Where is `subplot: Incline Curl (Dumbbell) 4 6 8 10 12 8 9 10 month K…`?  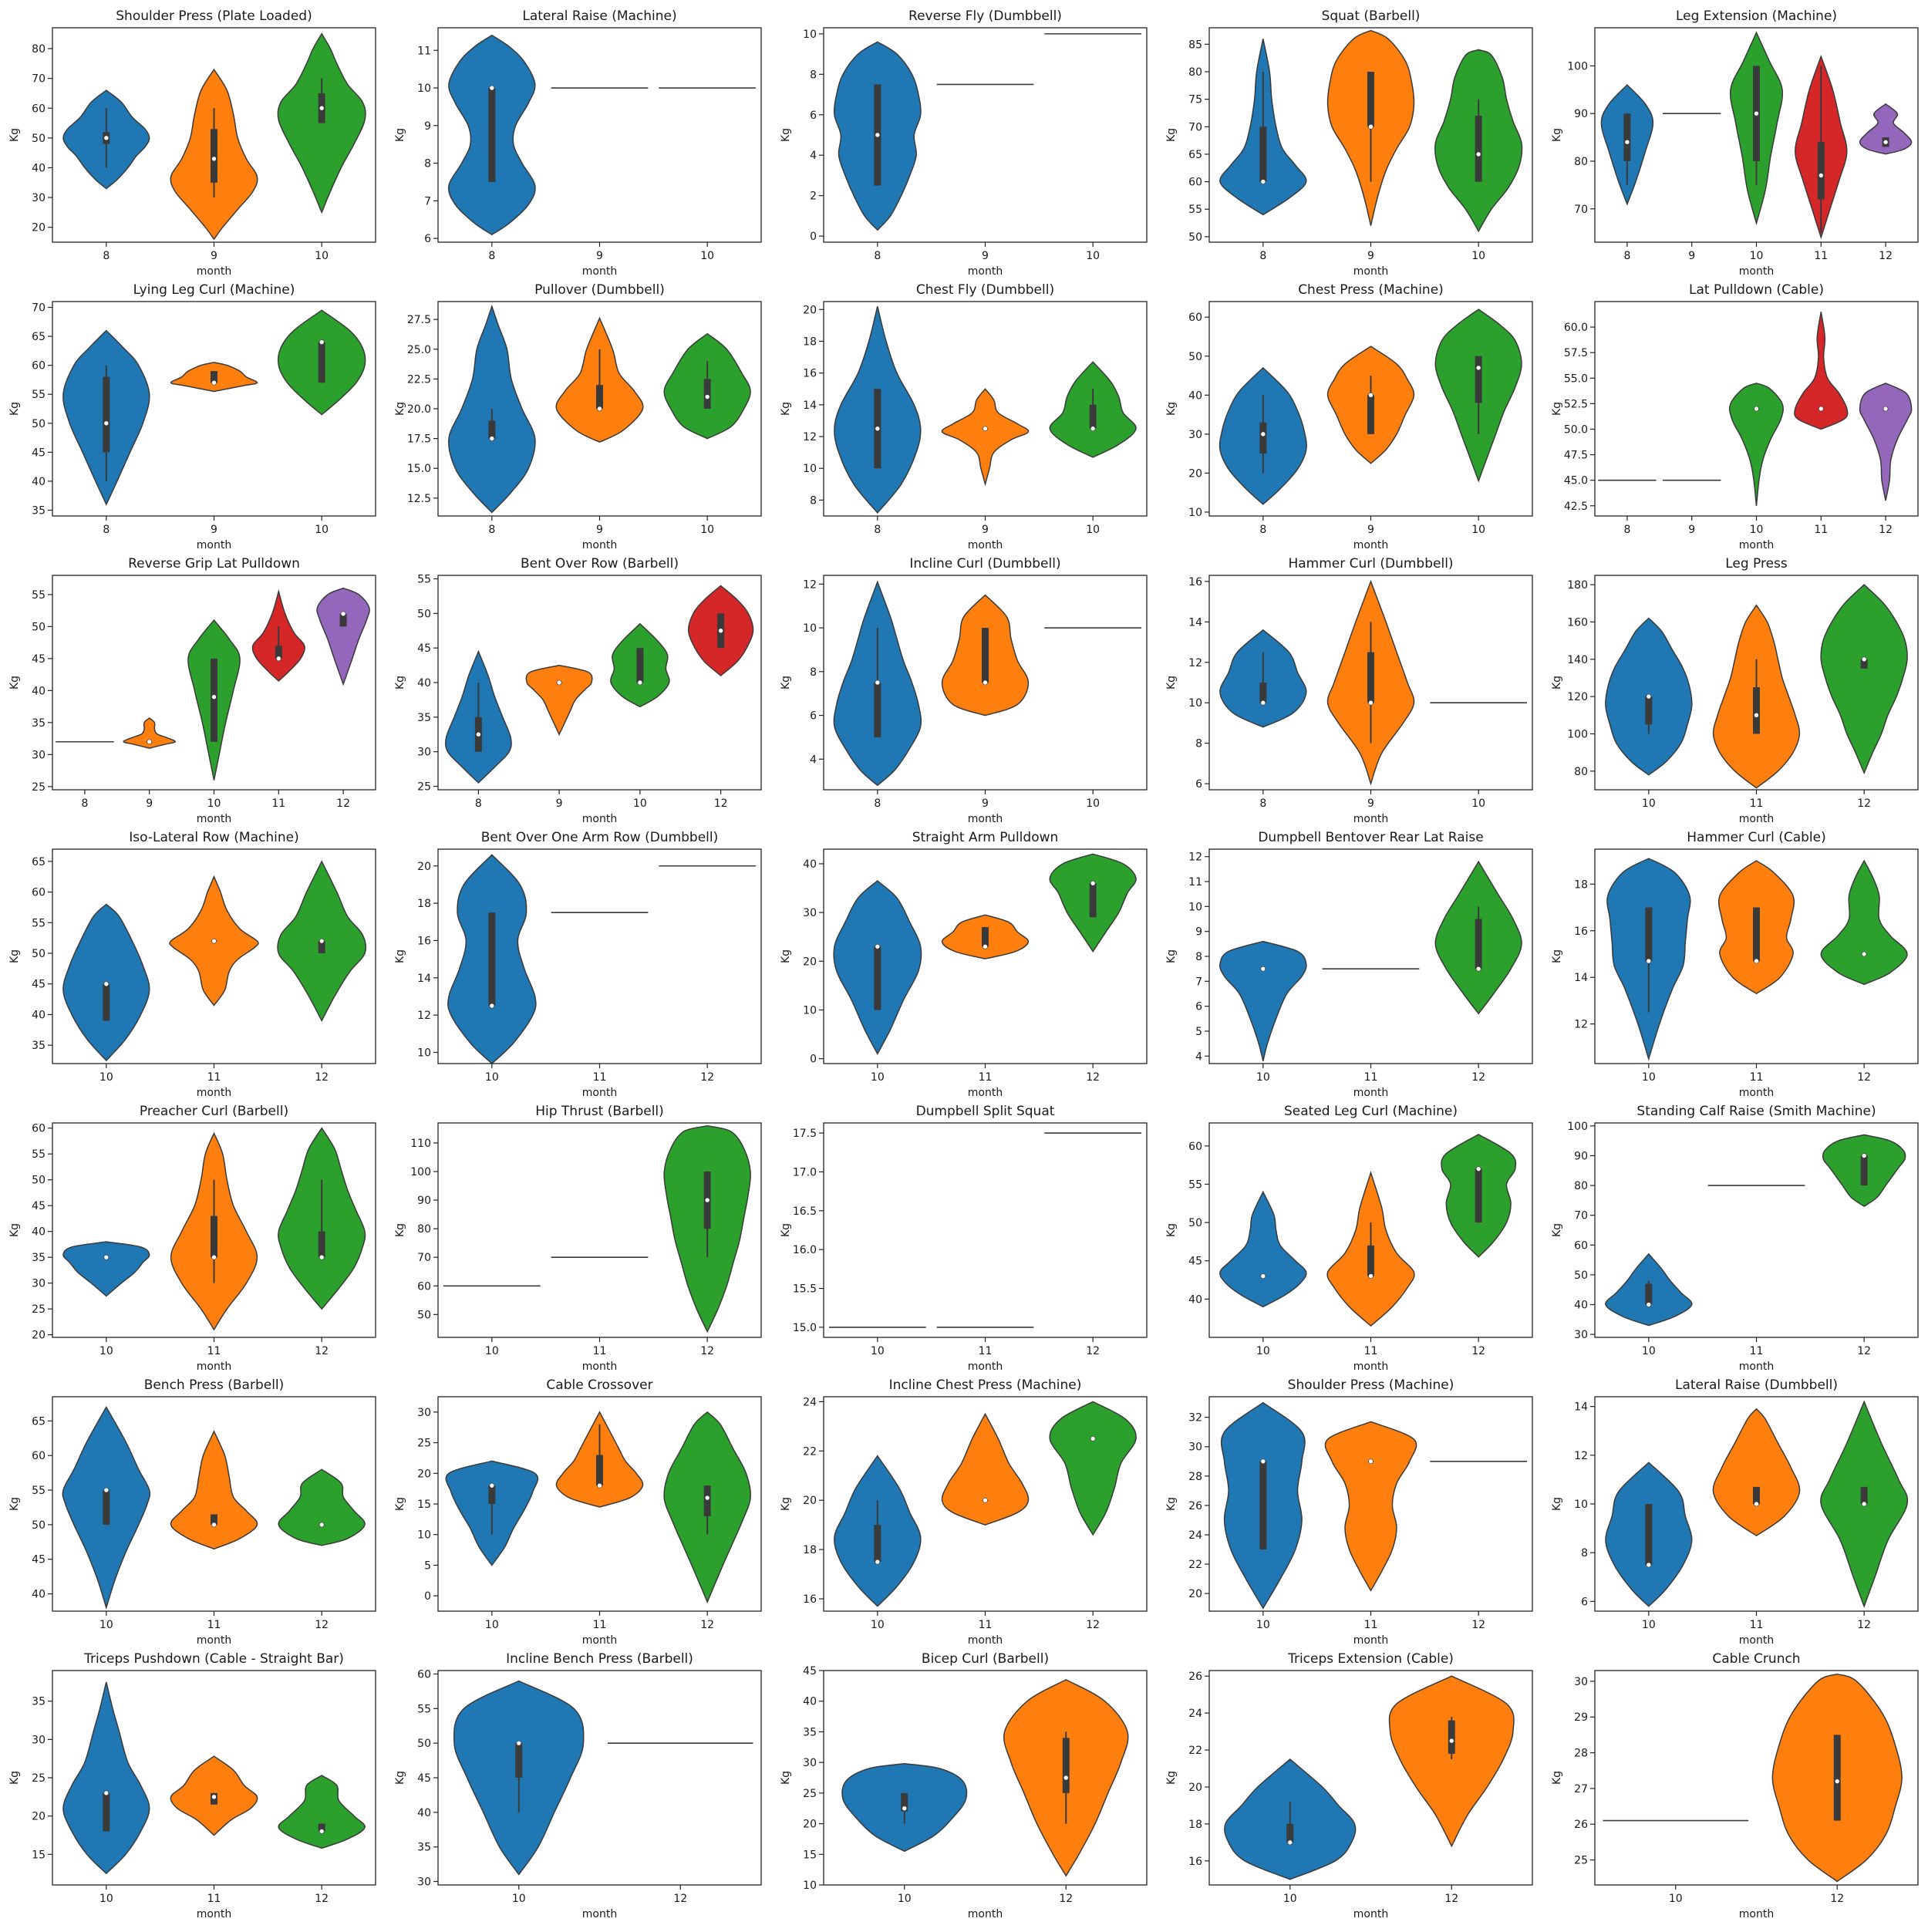
subplot: Incline Curl (Dumbbell) 4 6 8 10 12 8 9 10 month K… is located at coordinates (964, 690).